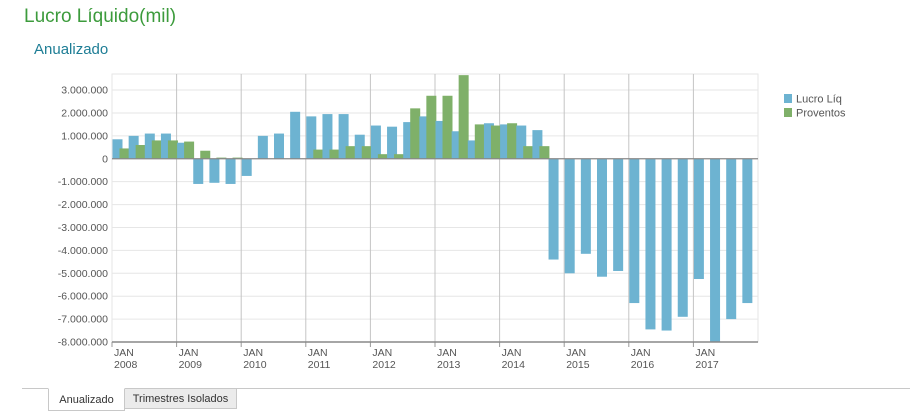 The height and width of the screenshot is (418, 910). I want to click on x-tick-label-year: 2010, so click(255, 365).